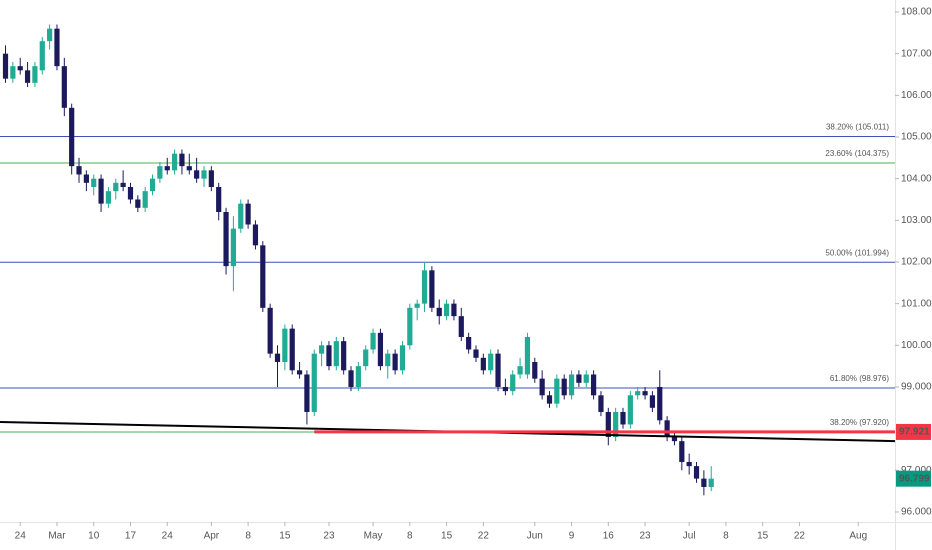  I want to click on price-label: 97.921, so click(914, 432).